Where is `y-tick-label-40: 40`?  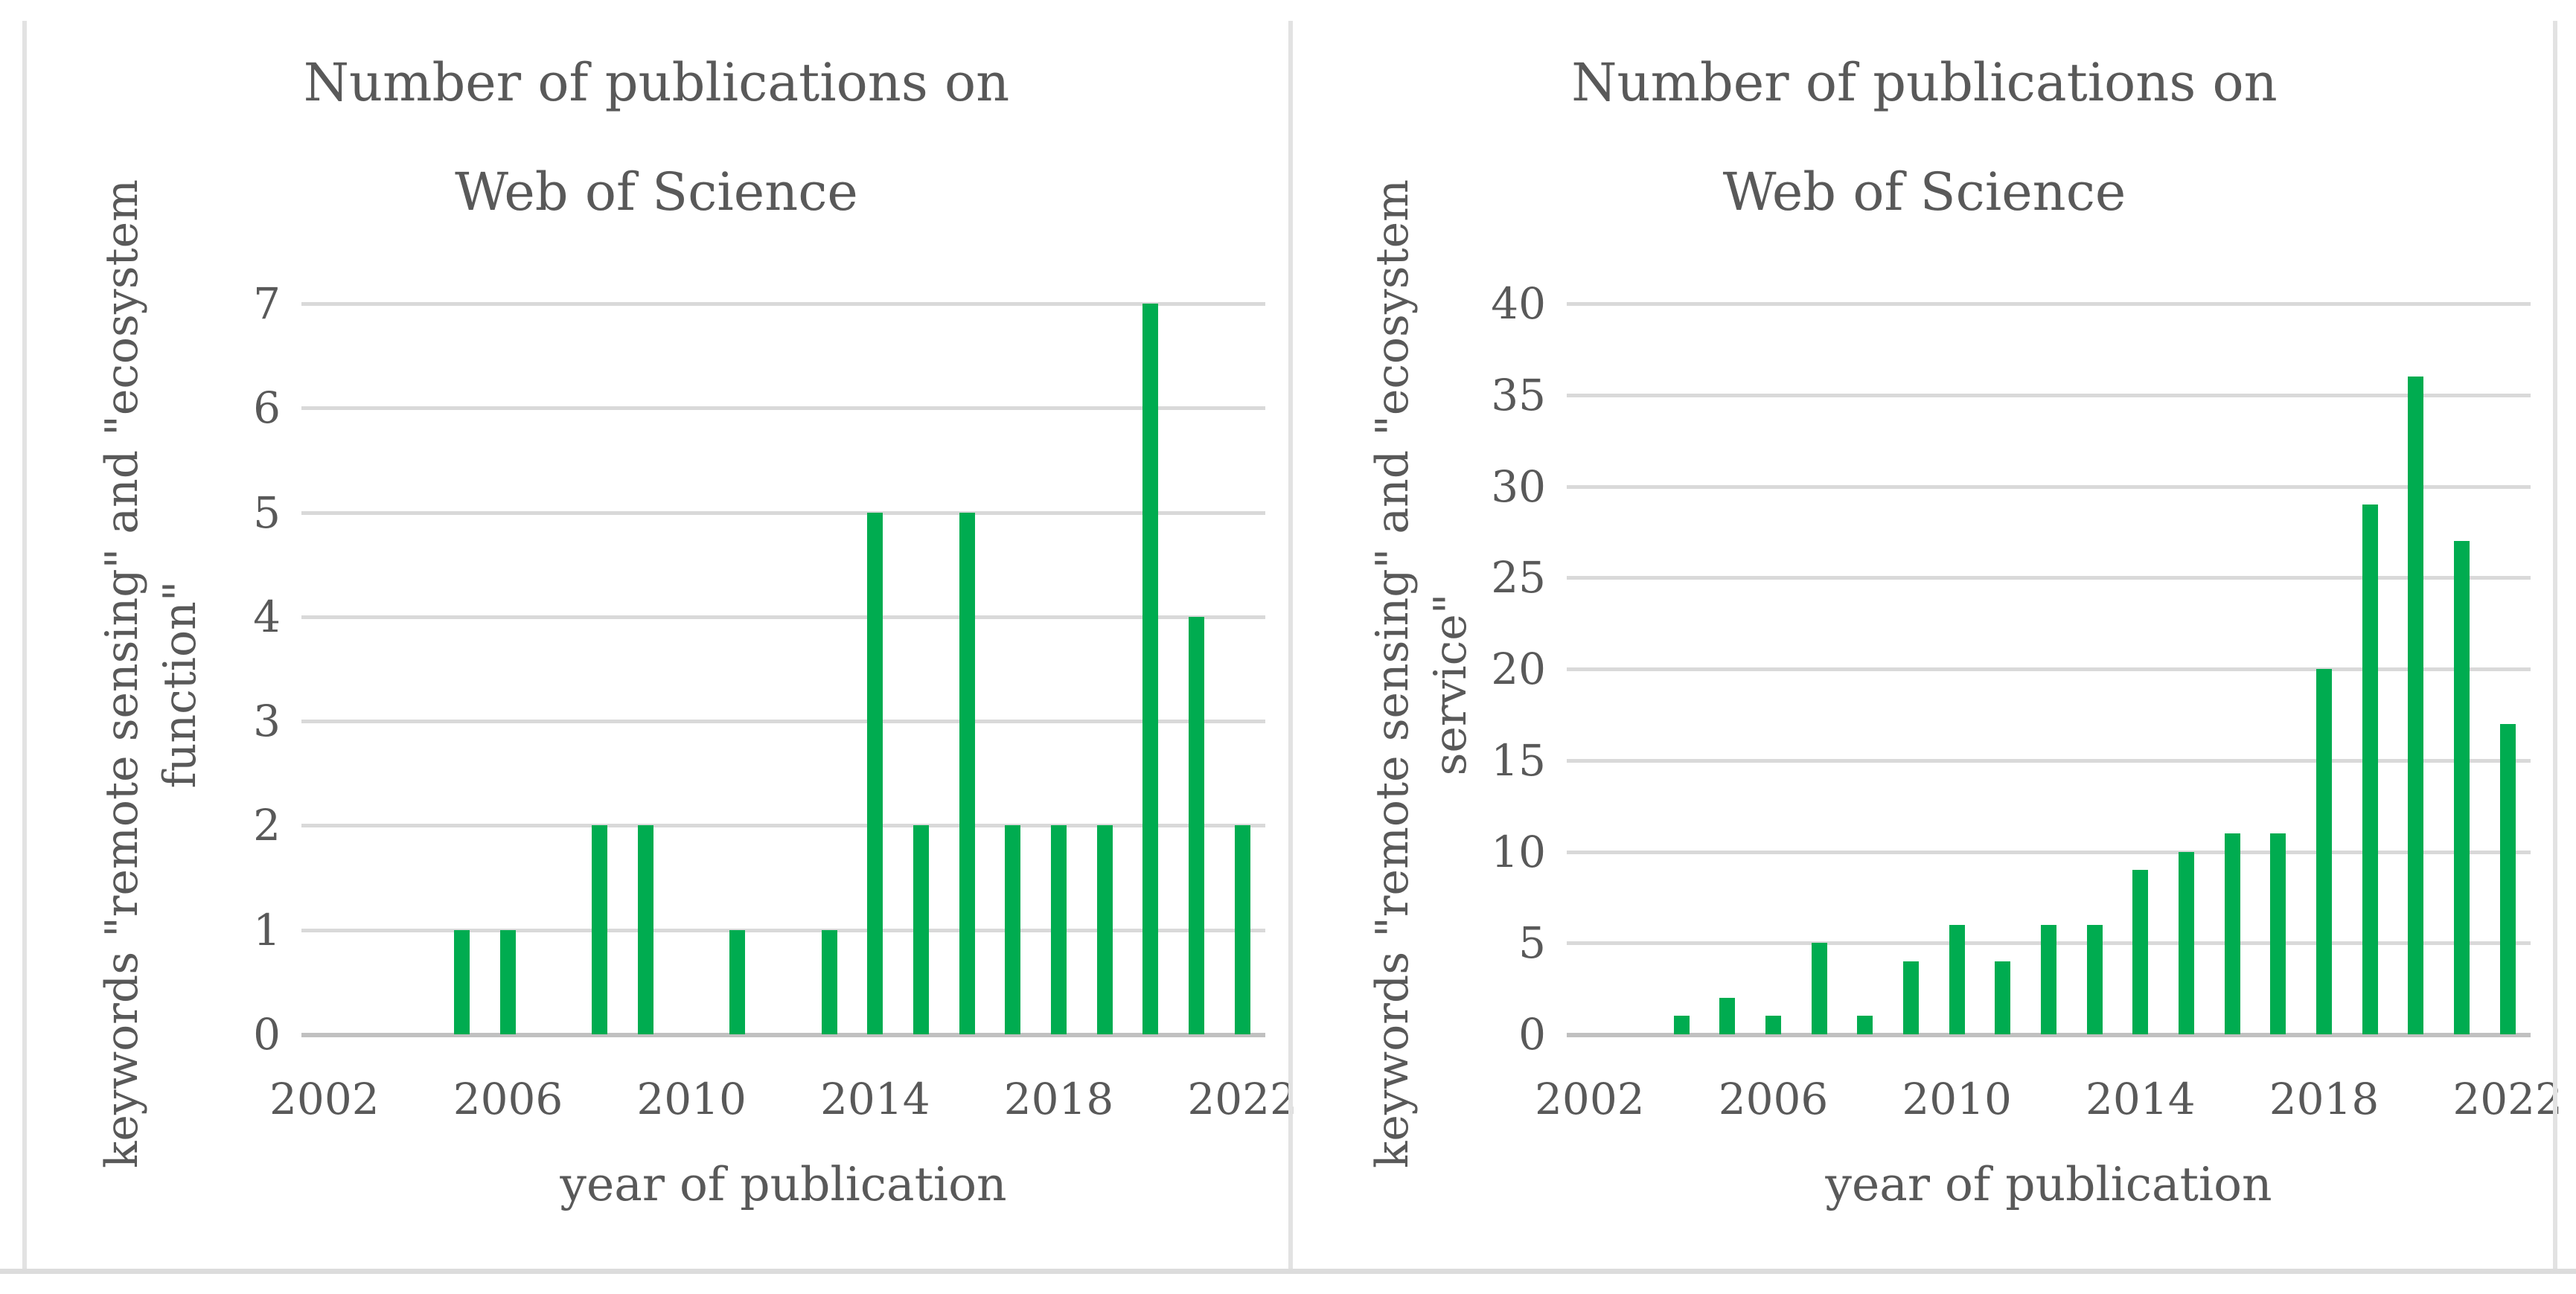 y-tick-label-40: 40 is located at coordinates (1518, 304).